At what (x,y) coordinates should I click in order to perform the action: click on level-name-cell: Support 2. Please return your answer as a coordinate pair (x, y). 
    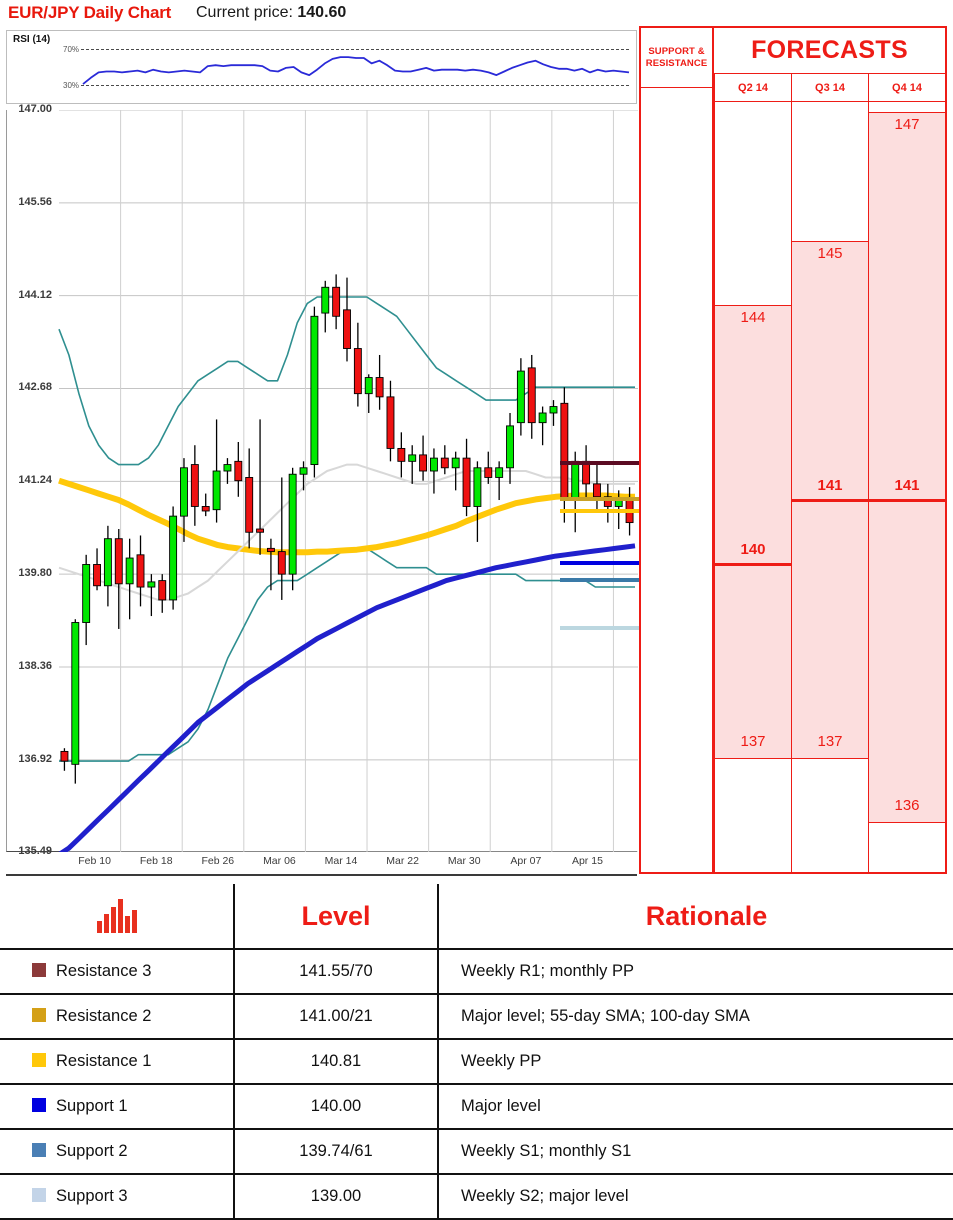
    Looking at the image, I should click on (117, 1152).